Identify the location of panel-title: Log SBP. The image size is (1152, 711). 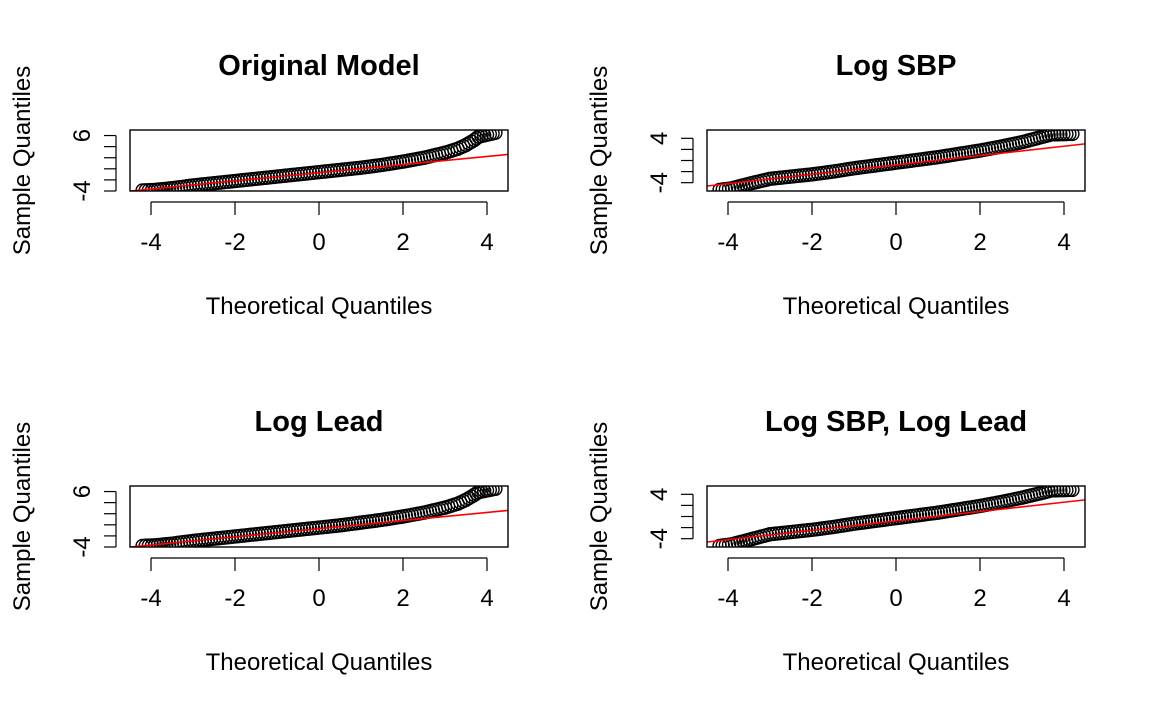
(896, 66).